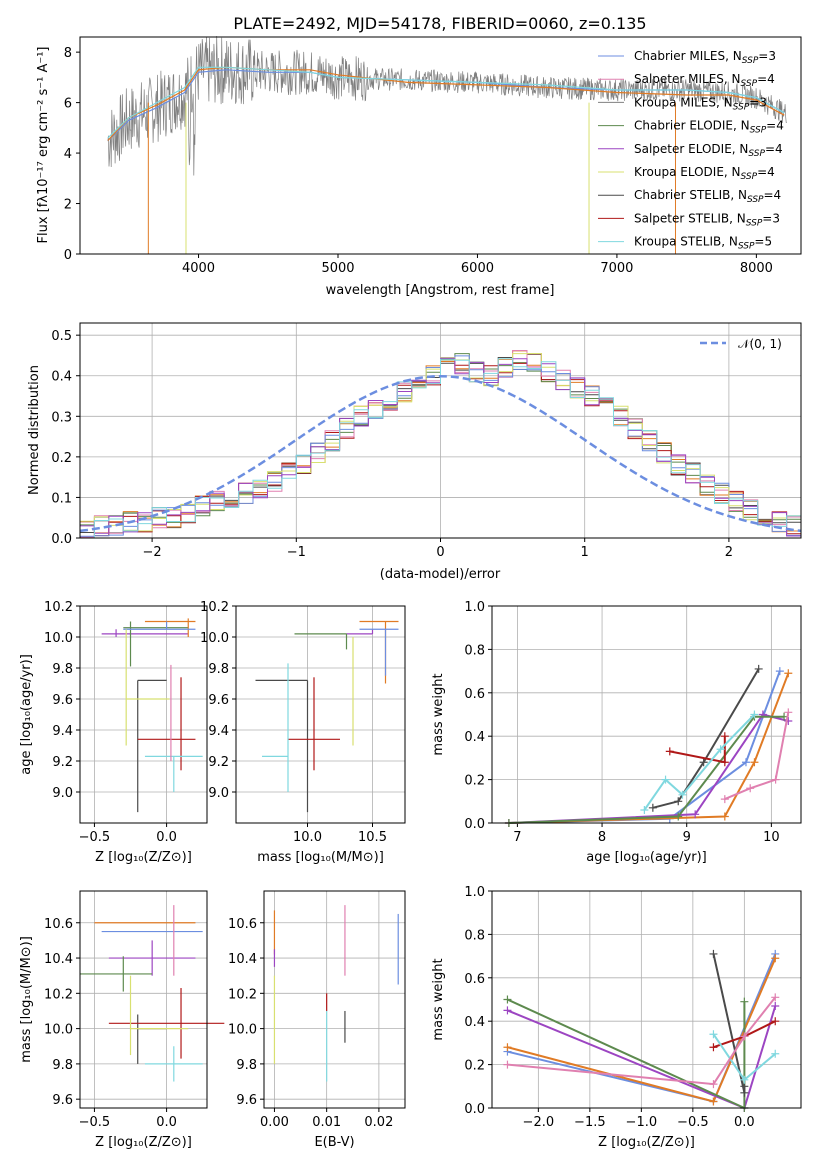 The height and width of the screenshot is (1170, 819). Describe the element at coordinates (372, 837) in the screenshot. I see `age_vs_mass-xtick-label: 10.5` at that location.